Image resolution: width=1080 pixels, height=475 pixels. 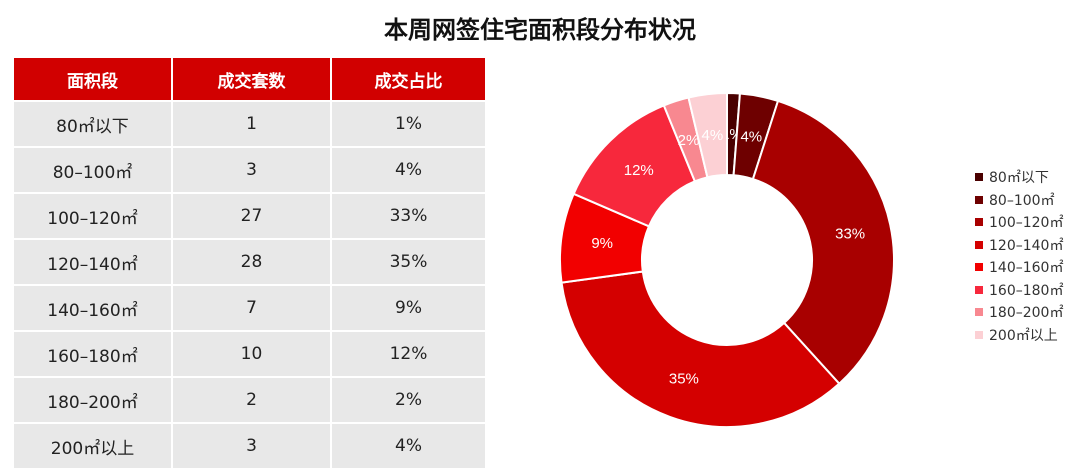 What do you see at coordinates (408, 262) in the screenshot?
I see `cell-share: 35%` at bounding box center [408, 262].